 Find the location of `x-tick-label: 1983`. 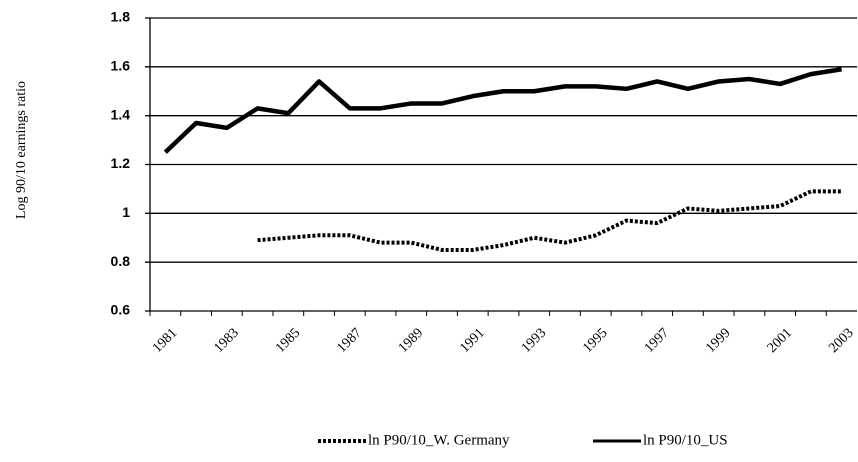

x-tick-label: 1983 is located at coordinates (226, 341).